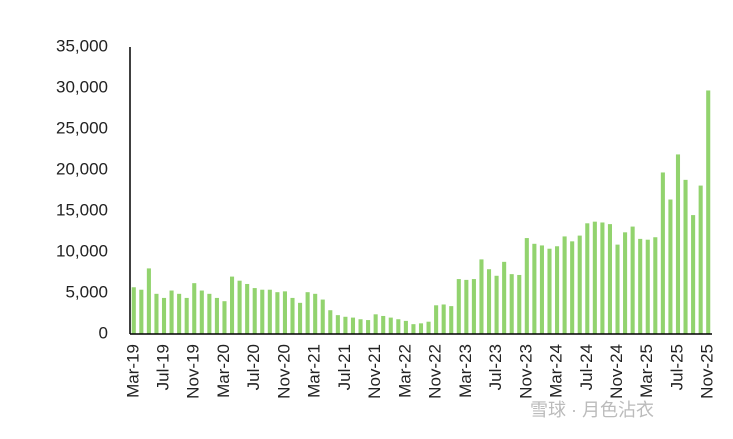 This screenshot has width=733, height=439. Describe the element at coordinates (283, 371) in the screenshot. I see `x-tick-label: Nov-20` at that location.